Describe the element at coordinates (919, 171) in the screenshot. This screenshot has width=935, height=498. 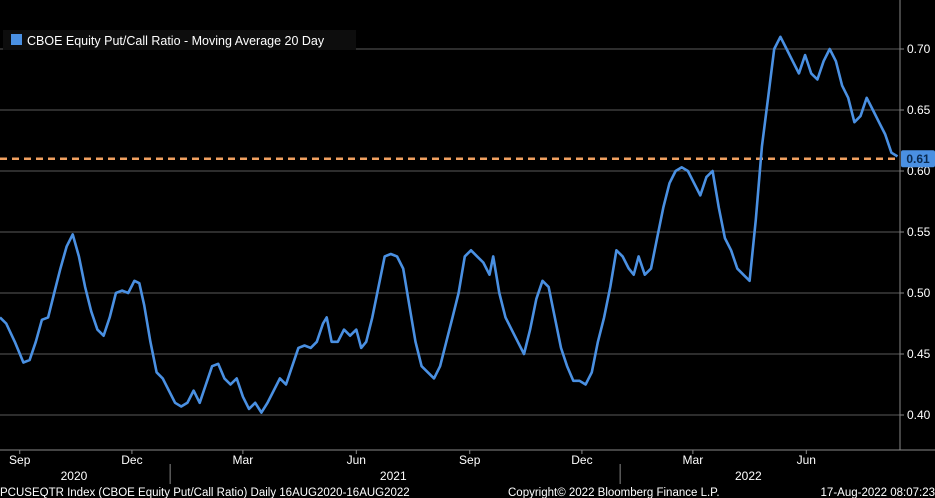
I see `y-tick-label: 0.60` at that location.